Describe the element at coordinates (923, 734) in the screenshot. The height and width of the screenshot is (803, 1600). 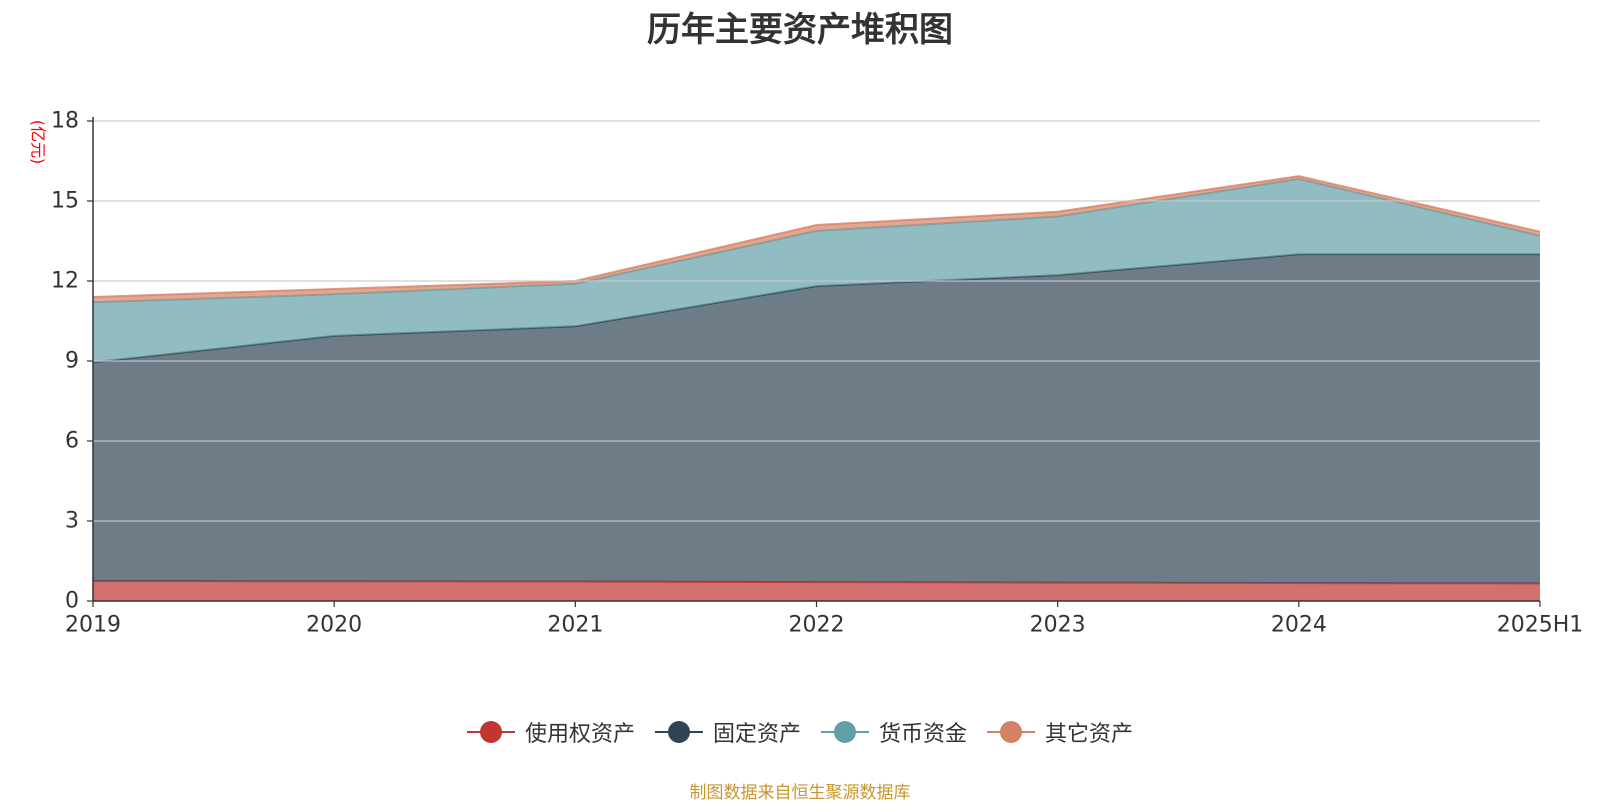
I see `legend-label: 货币资金` at that location.